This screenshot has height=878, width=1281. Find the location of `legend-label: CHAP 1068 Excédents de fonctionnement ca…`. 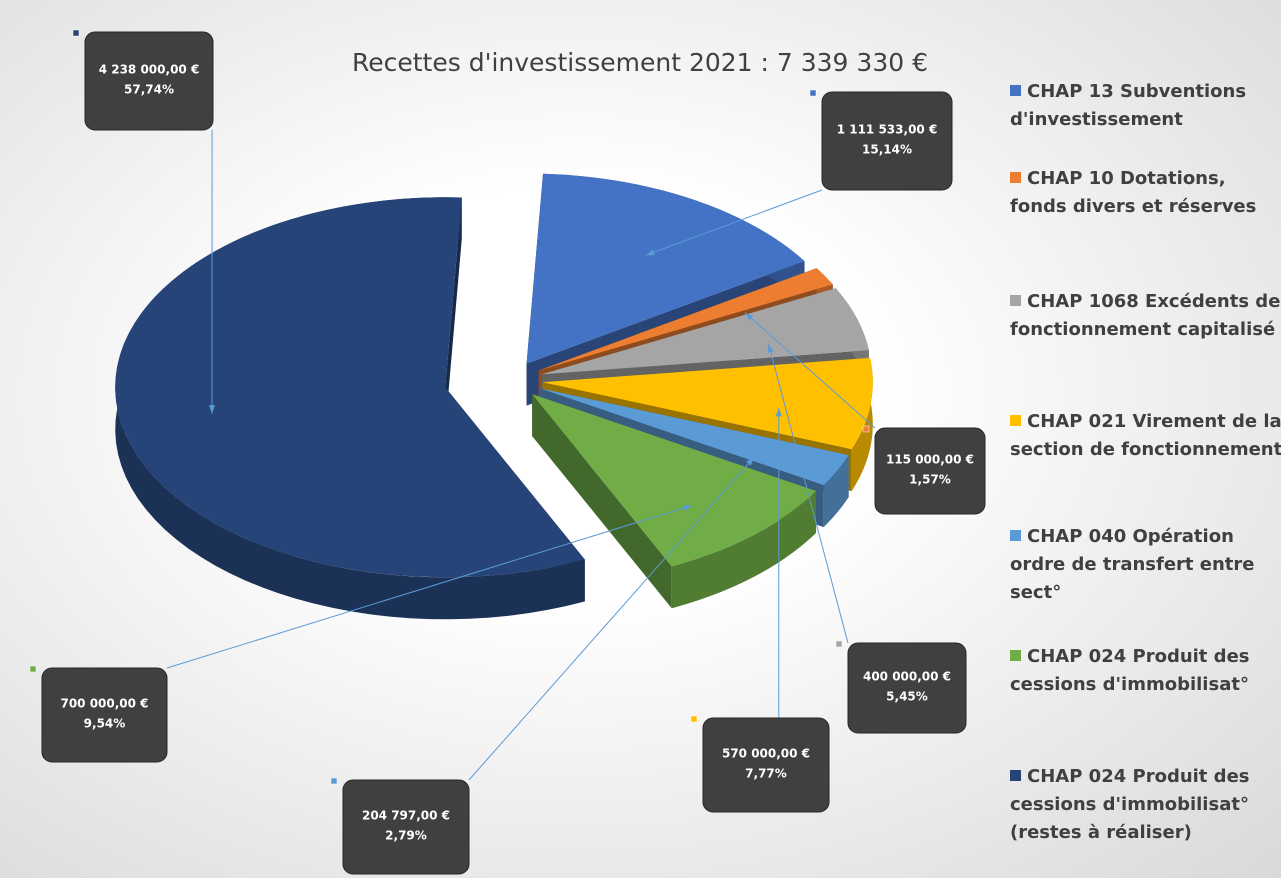

legend-label: CHAP 1068 Excédents de fonctionnement ca… is located at coordinates (1145, 315).